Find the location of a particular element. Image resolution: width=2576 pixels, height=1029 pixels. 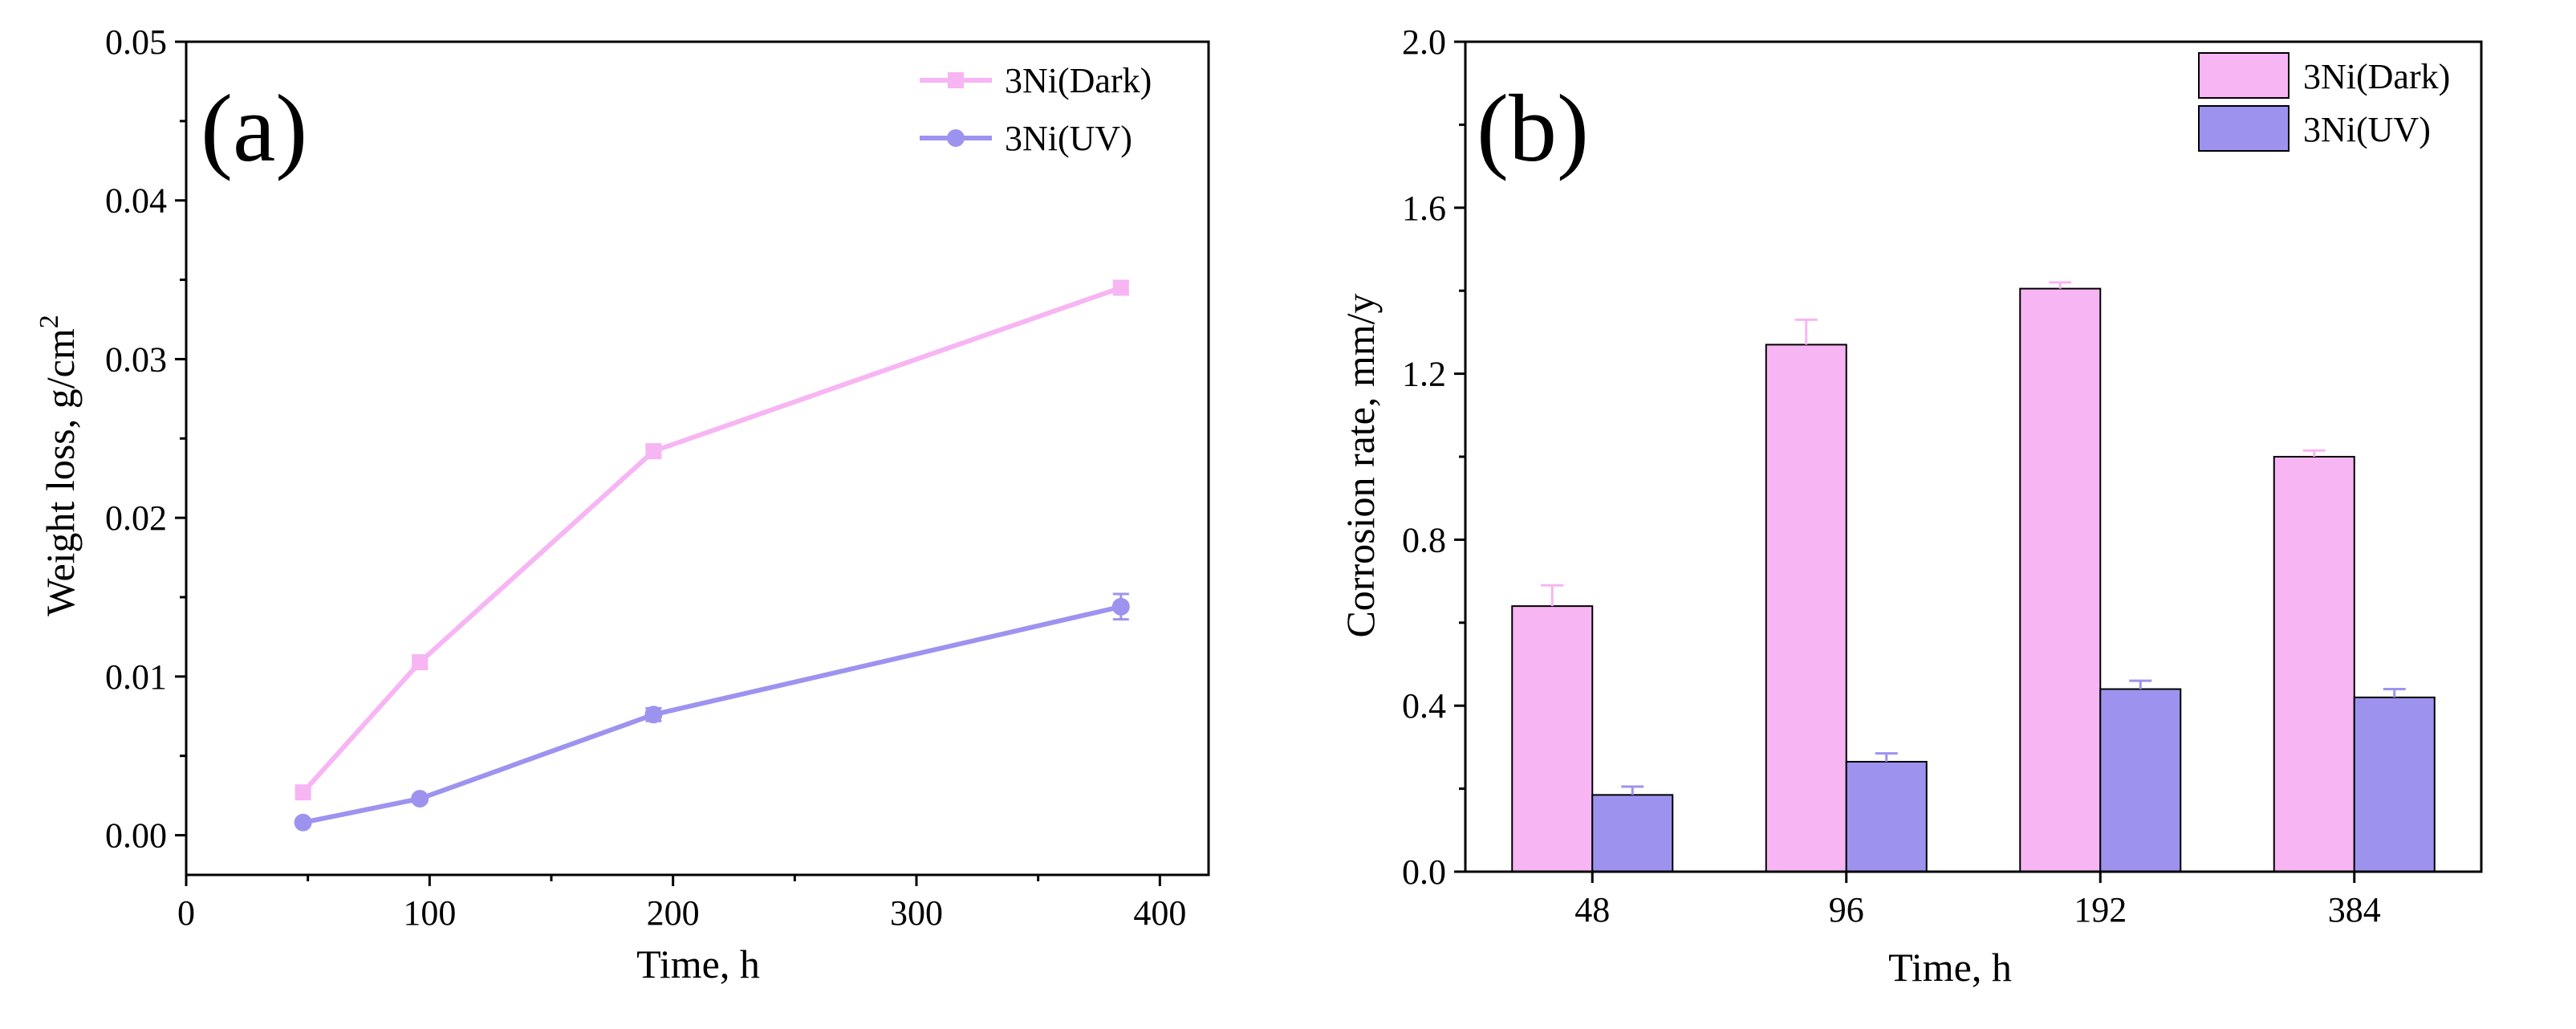

x-tick-label: 384 is located at coordinates (2354, 910).